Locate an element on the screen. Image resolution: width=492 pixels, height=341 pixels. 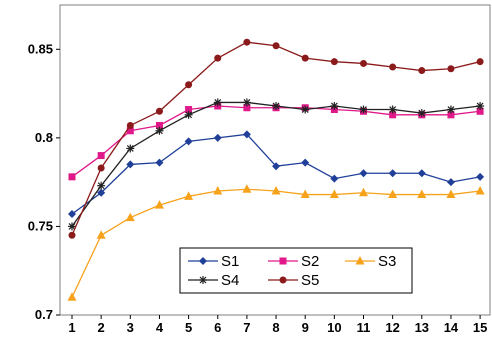
x-tick-label: 10 is located at coordinates (334, 327).